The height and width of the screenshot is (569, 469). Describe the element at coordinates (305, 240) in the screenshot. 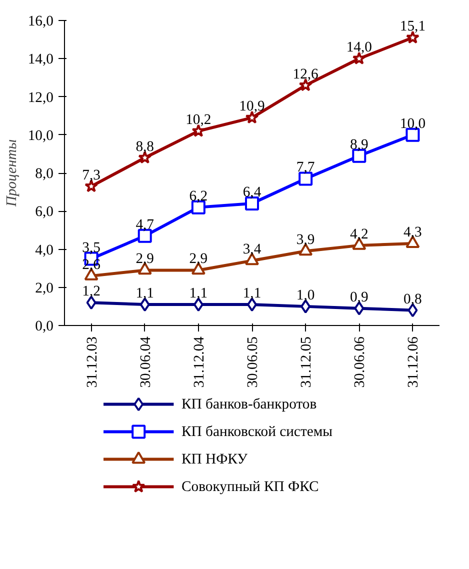

I see `data-label: 3,9` at that location.